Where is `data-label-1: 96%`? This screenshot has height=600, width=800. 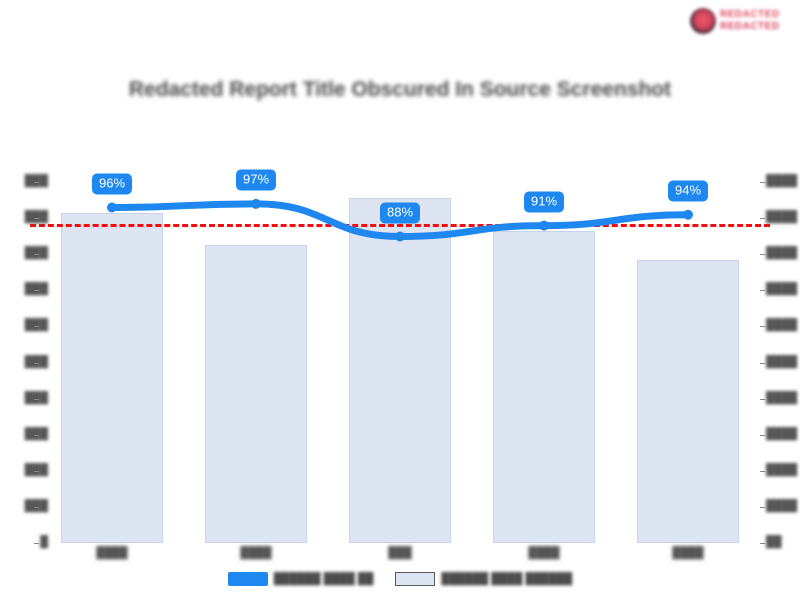
data-label-1: 96% is located at coordinates (112, 183).